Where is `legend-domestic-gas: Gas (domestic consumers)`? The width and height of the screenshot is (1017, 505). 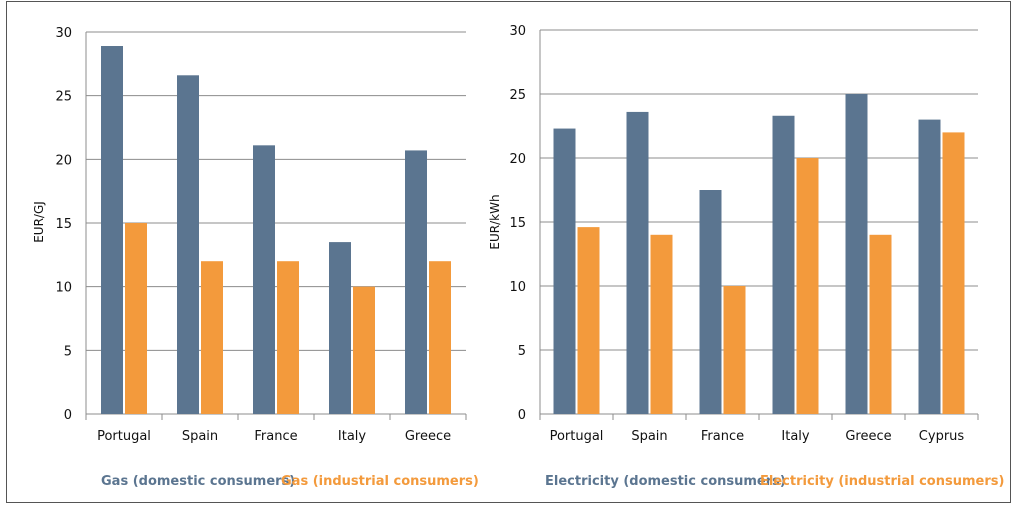
legend-domestic-gas: Gas (domestic consumers) is located at coordinates (198, 481).